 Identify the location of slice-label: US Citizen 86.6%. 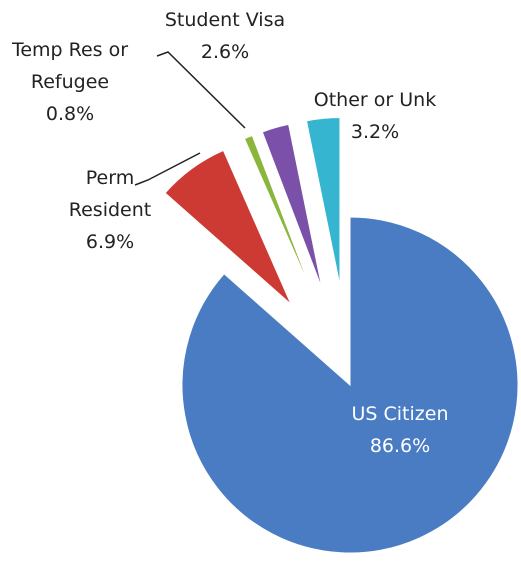
(400, 430).